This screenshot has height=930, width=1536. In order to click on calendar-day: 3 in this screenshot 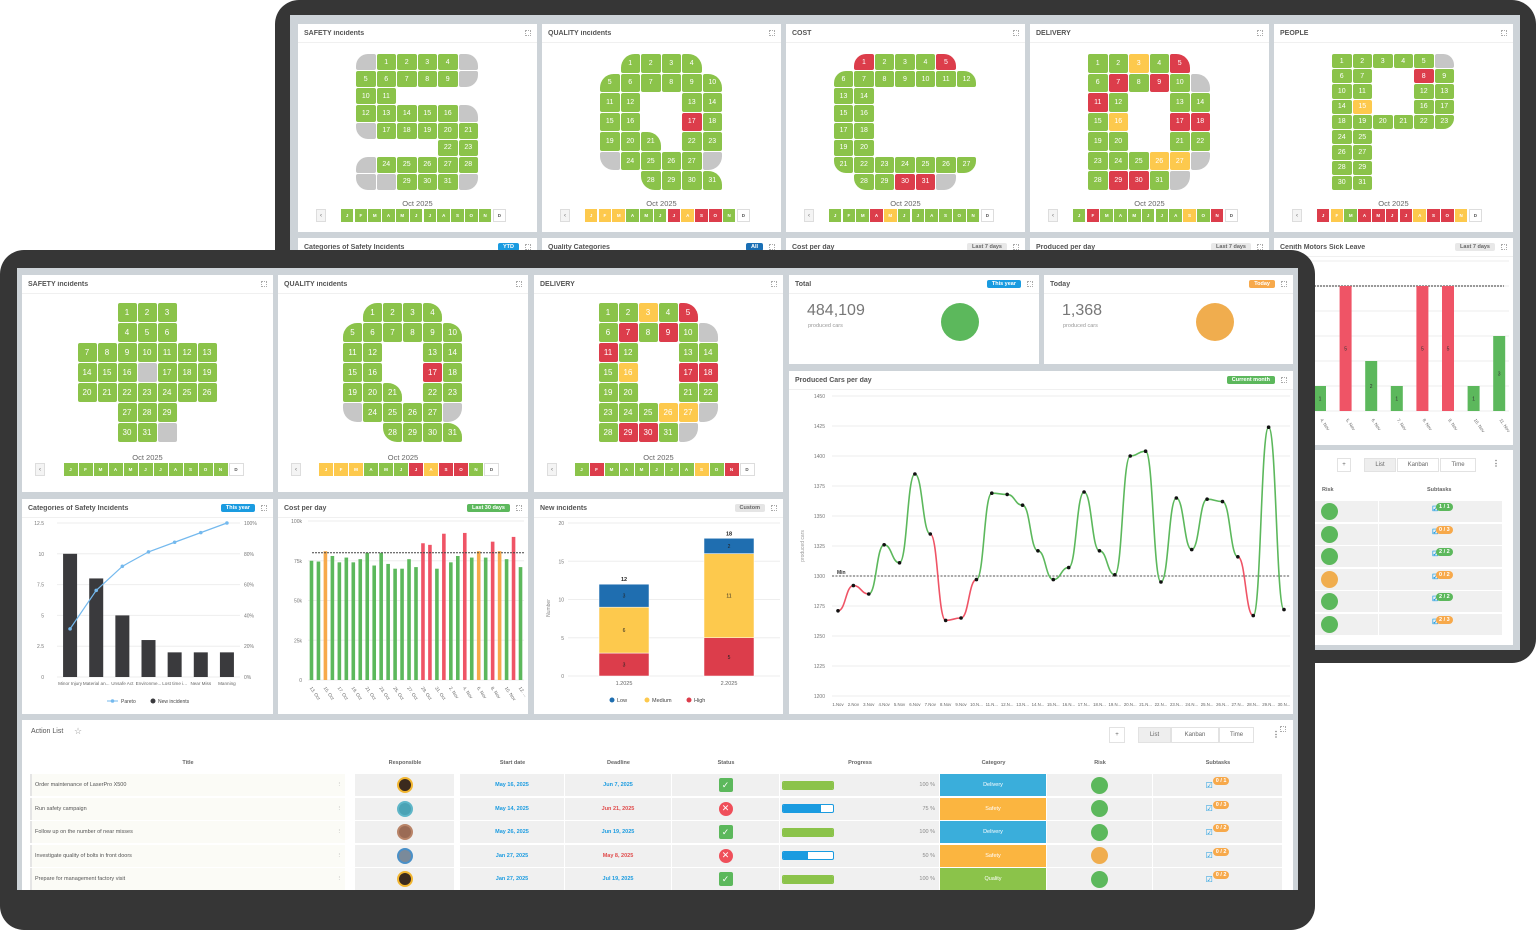, I will do `click(167, 312)`.